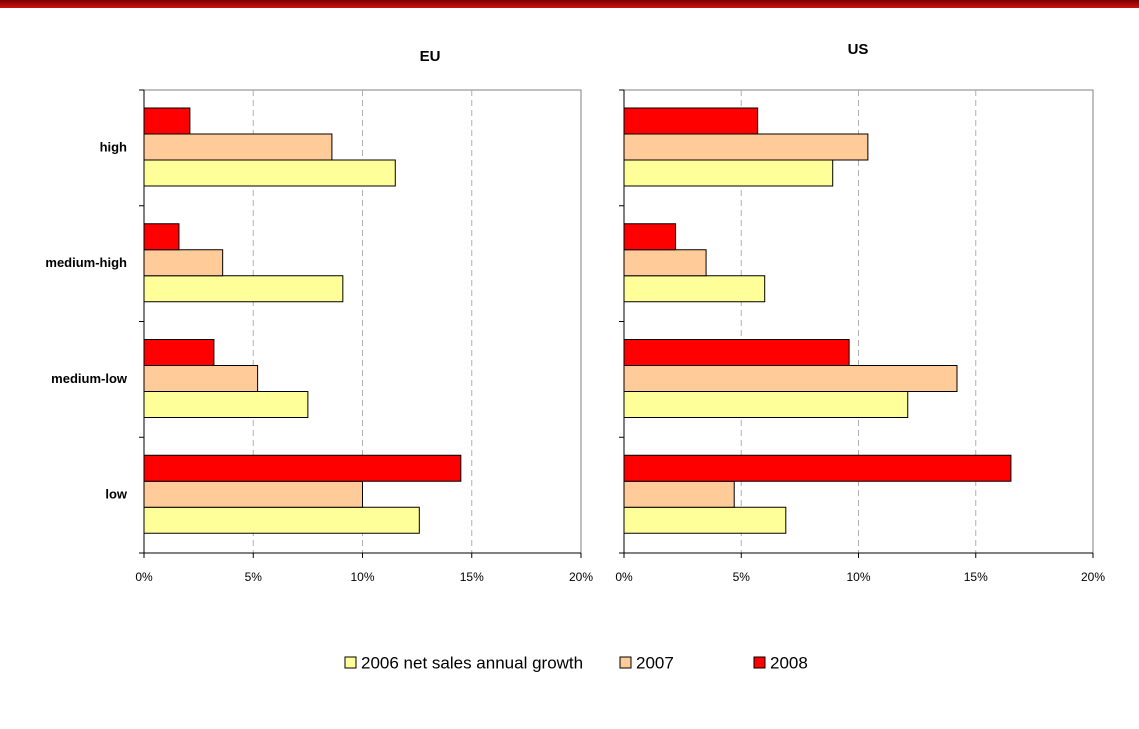 The width and height of the screenshot is (1139, 729). I want to click on y-tick-label: medium-high, so click(86, 262).